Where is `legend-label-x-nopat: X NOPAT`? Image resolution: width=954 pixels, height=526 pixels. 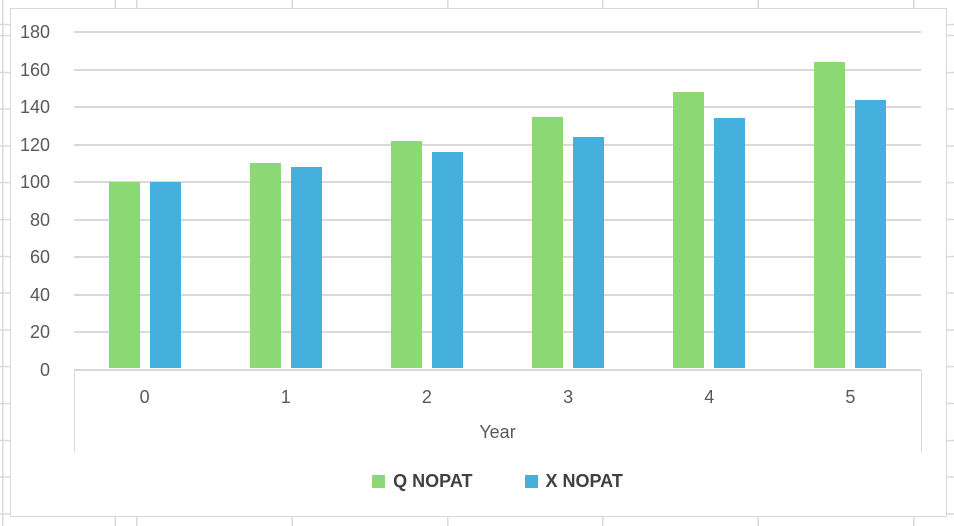 legend-label-x-nopat: X NOPAT is located at coordinates (584, 481).